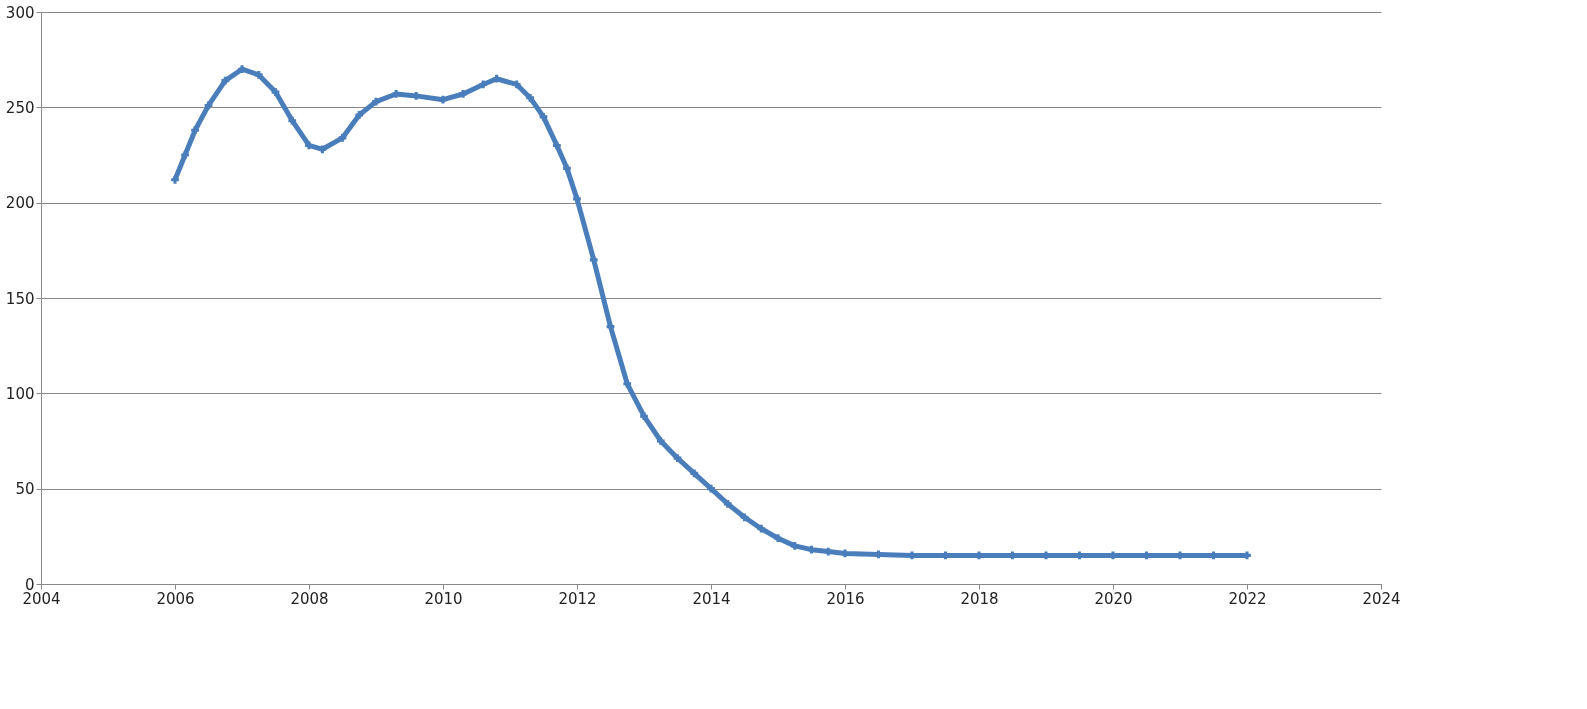 The image size is (1587, 709). Describe the element at coordinates (20, 107) in the screenshot. I see `y-tick-label: 250` at that location.